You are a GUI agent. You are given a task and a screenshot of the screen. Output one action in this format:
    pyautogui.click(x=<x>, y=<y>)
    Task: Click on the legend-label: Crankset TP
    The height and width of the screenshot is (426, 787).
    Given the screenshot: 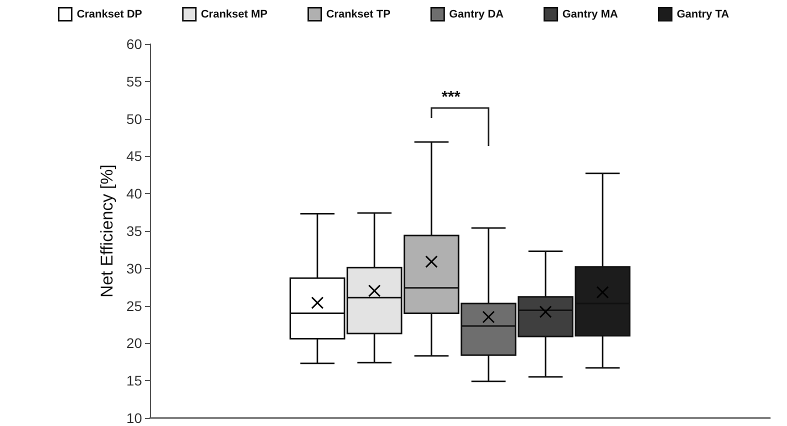 What is the action you would take?
    pyautogui.click(x=358, y=14)
    